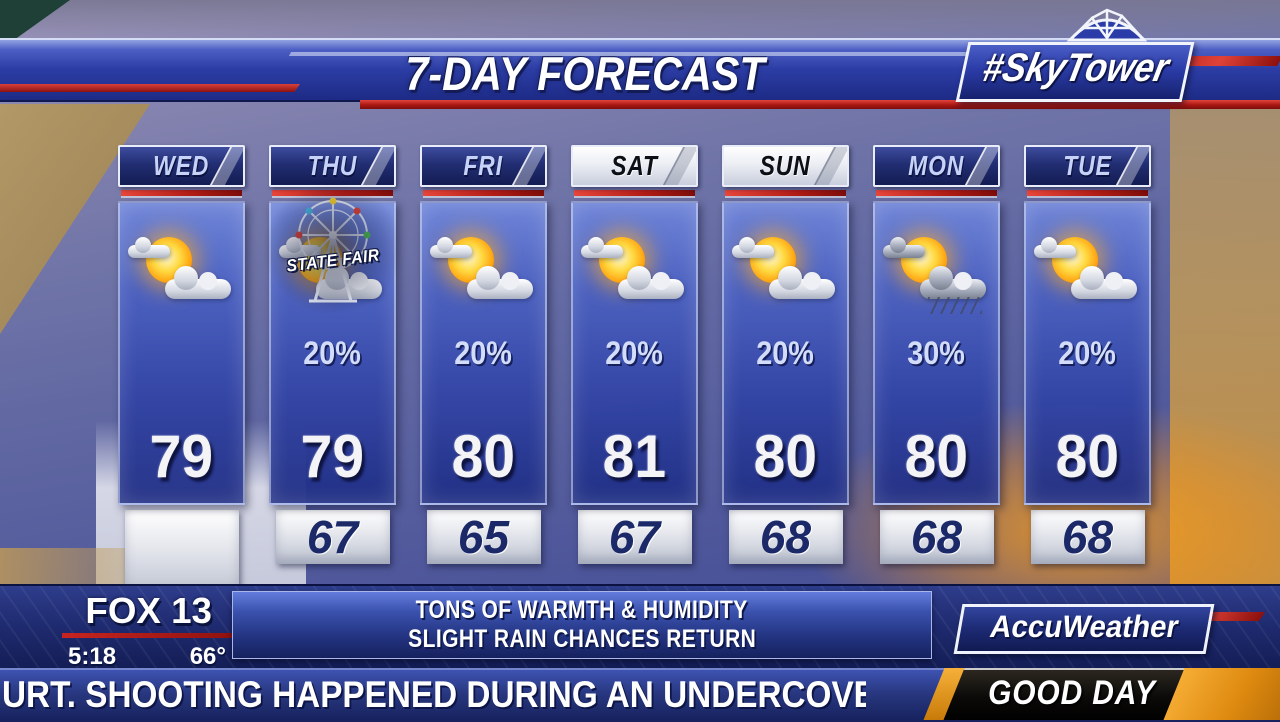 The height and width of the screenshot is (722, 1280). What do you see at coordinates (630, 54) in the screenshot?
I see `skytower-highlight-line` at bounding box center [630, 54].